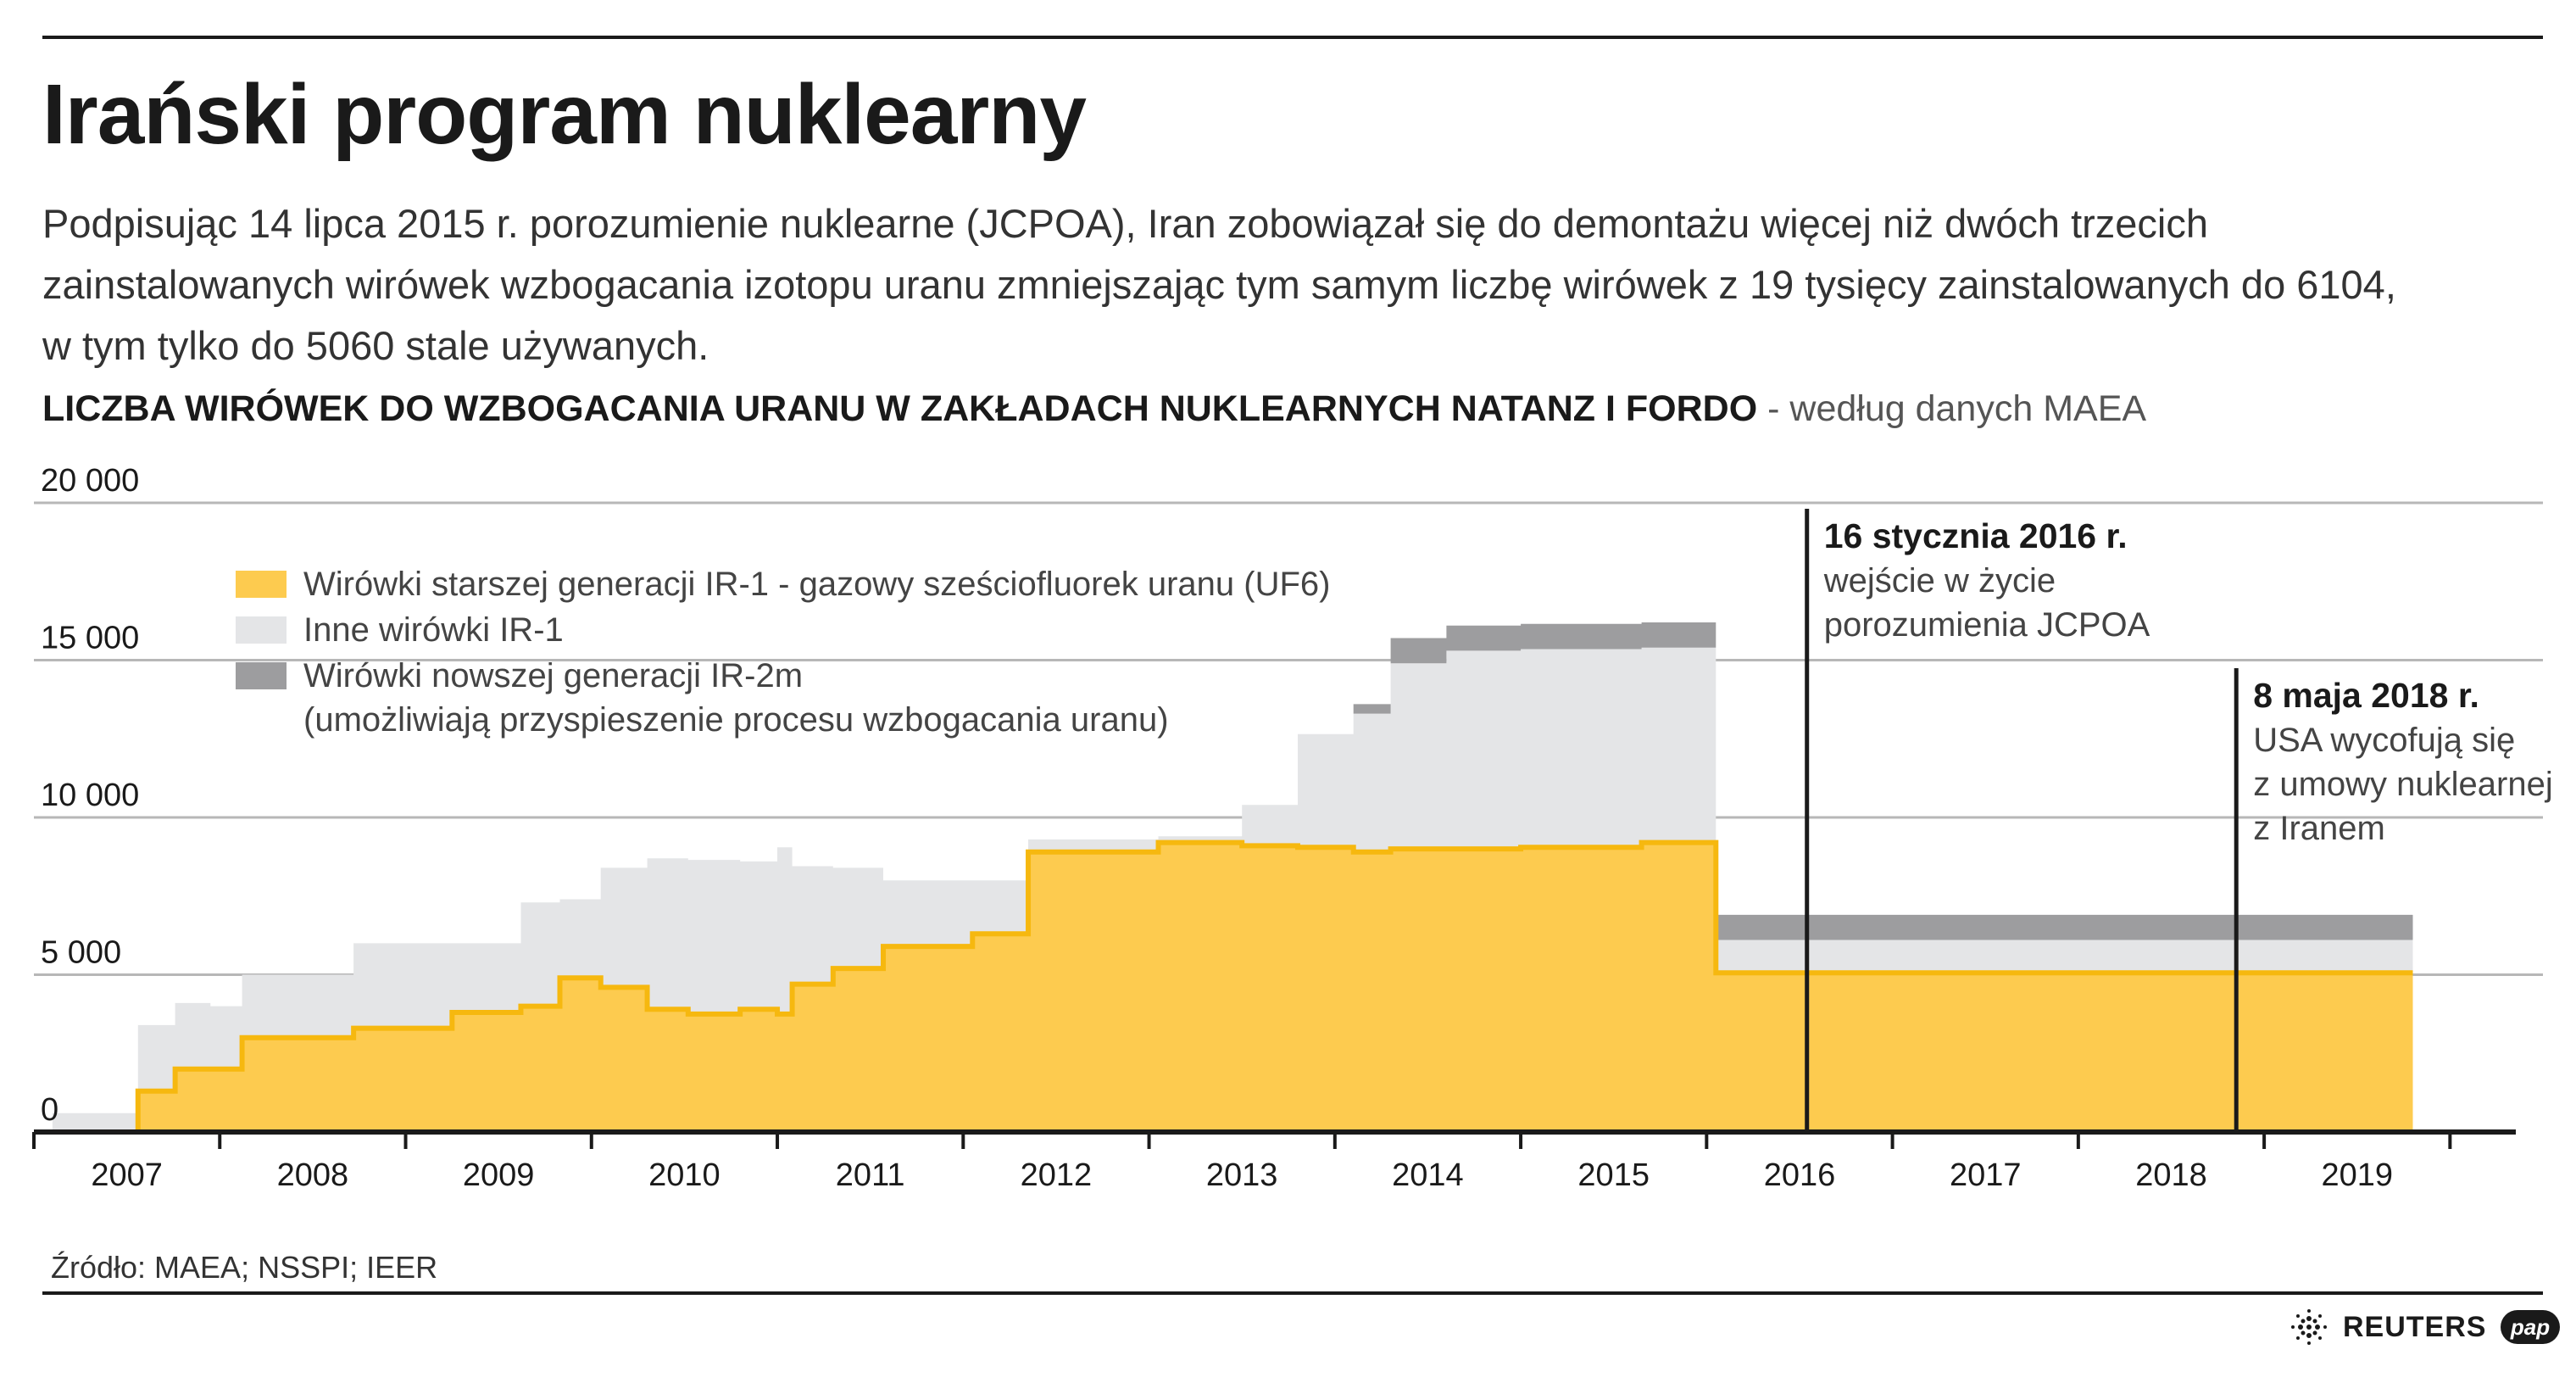 This screenshot has height=1383, width=2576. What do you see at coordinates (433, 630) in the screenshot?
I see `legend-label: Inne wirówki IR-1` at bounding box center [433, 630].